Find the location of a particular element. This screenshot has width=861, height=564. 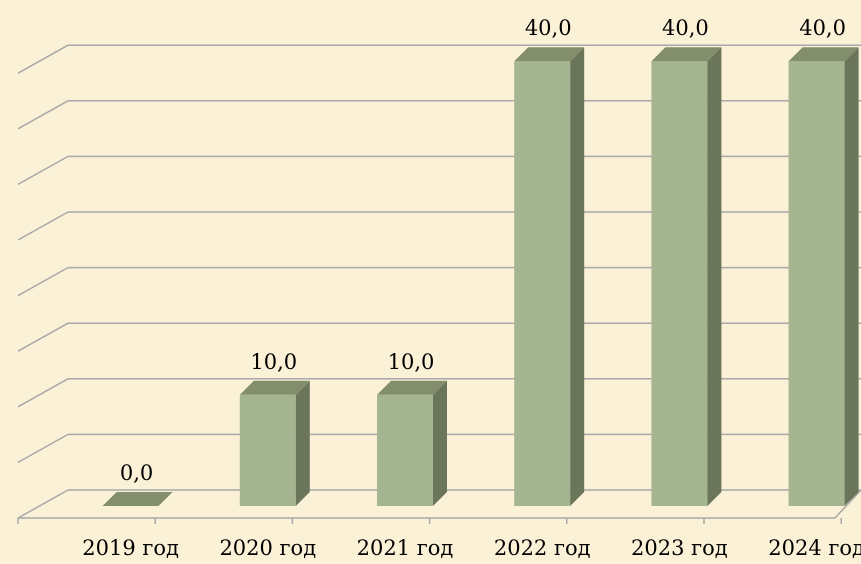

x-tick-label: 2020 год is located at coordinates (267, 547).